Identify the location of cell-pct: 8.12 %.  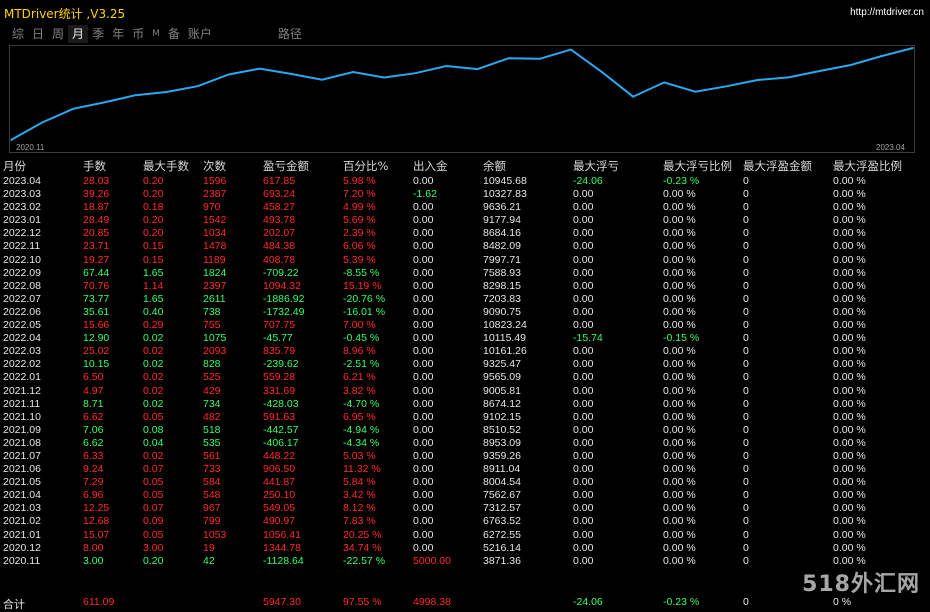
(359, 508).